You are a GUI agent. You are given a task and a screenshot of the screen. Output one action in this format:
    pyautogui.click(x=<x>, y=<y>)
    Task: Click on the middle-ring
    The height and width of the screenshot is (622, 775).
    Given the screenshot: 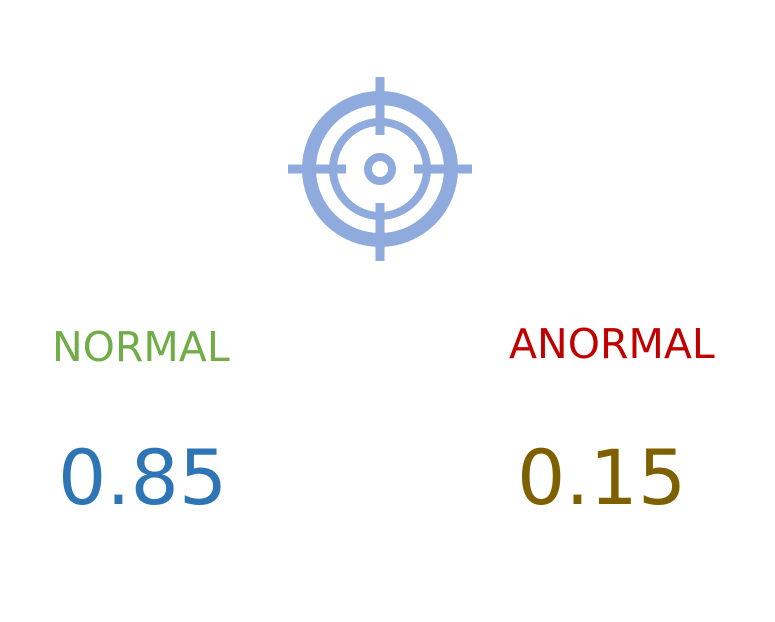 What is the action you would take?
    pyautogui.click(x=380, y=169)
    